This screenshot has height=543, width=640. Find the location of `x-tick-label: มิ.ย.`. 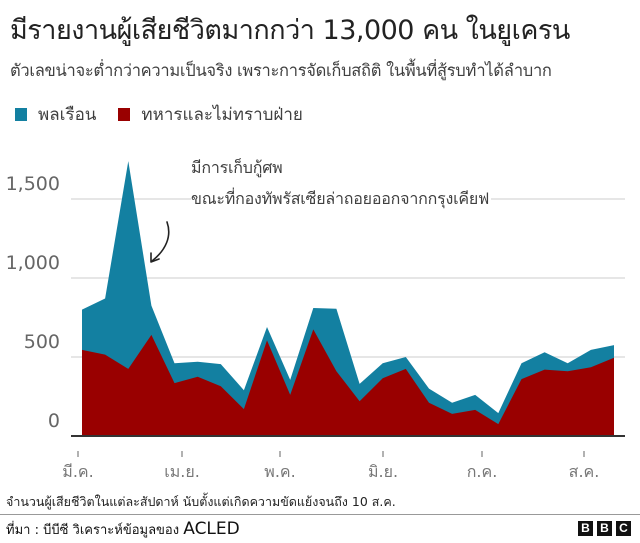

x-tick-label: มิ.ย. is located at coordinates (383, 471).